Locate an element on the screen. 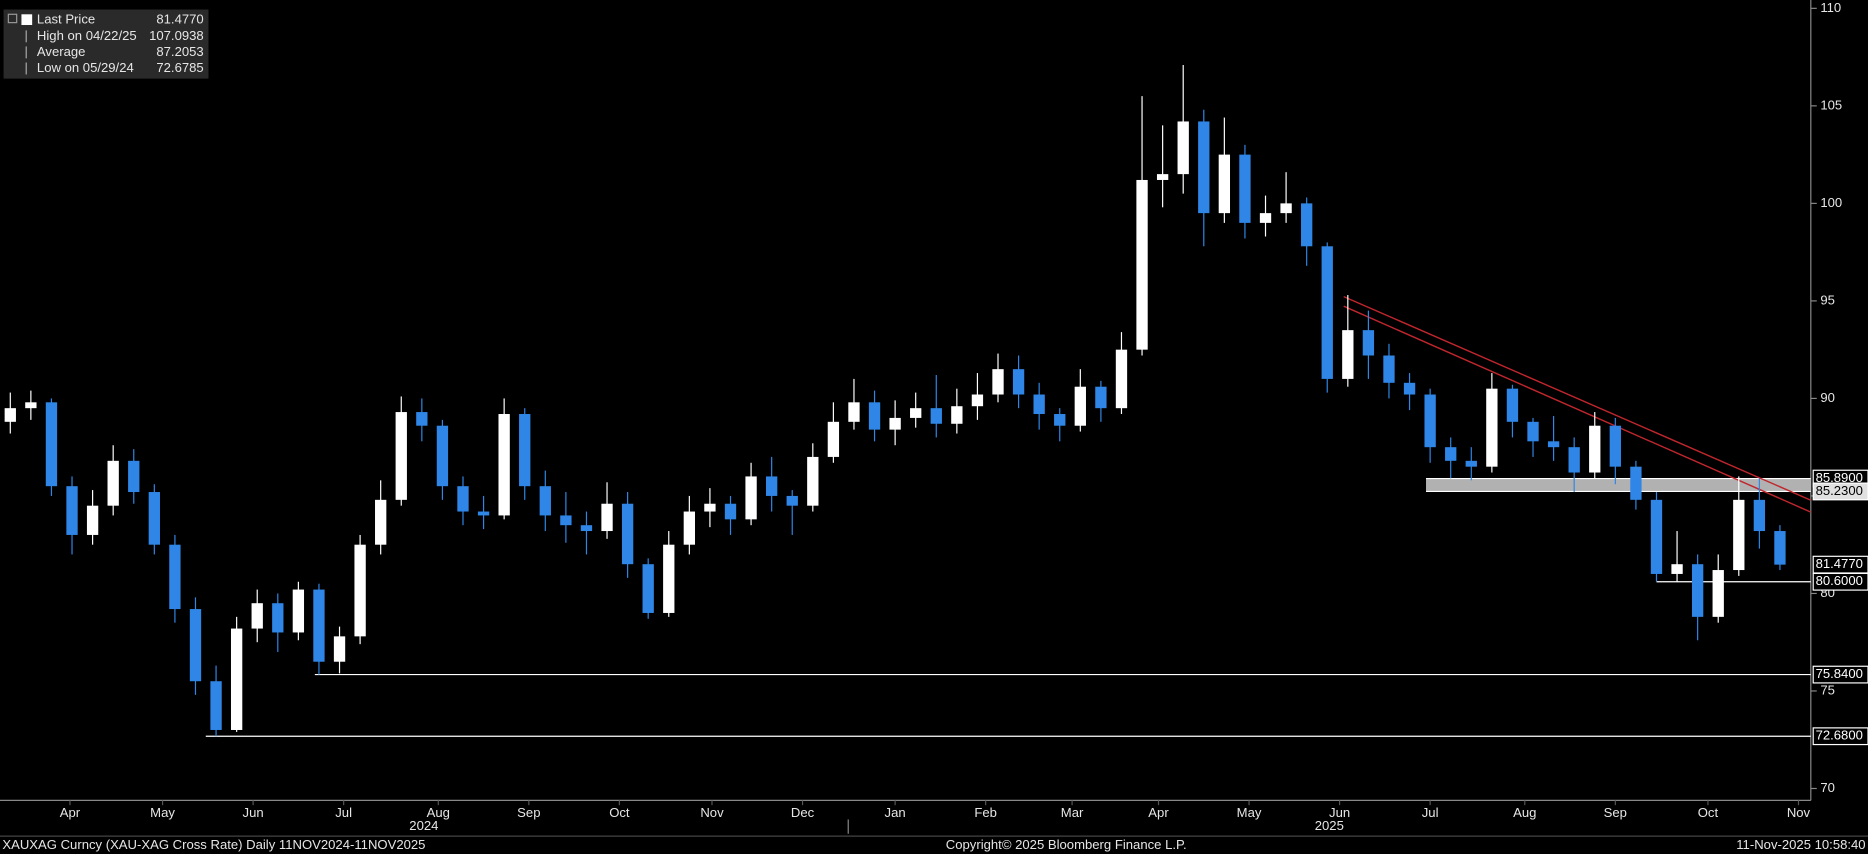 The width and height of the screenshot is (1868, 854). x-tick-label: Jun is located at coordinates (1339, 812).